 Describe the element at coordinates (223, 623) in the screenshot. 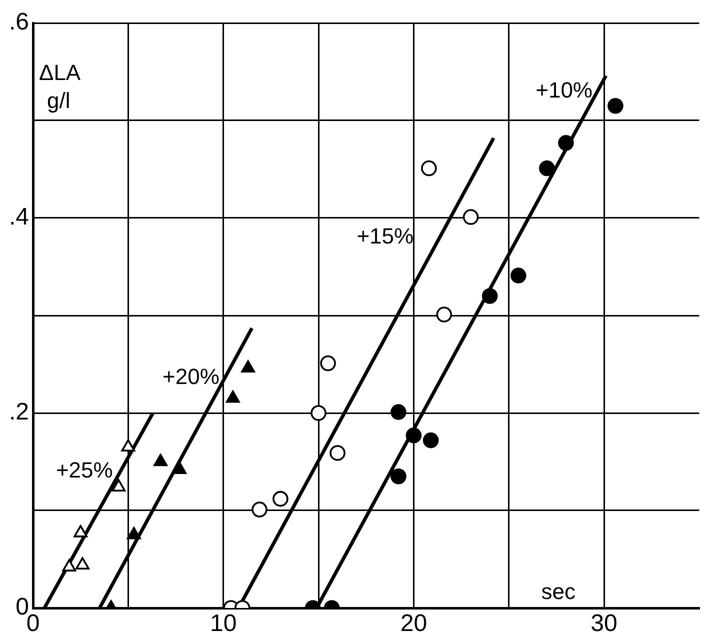

I see `x-tick-label: 10` at that location.